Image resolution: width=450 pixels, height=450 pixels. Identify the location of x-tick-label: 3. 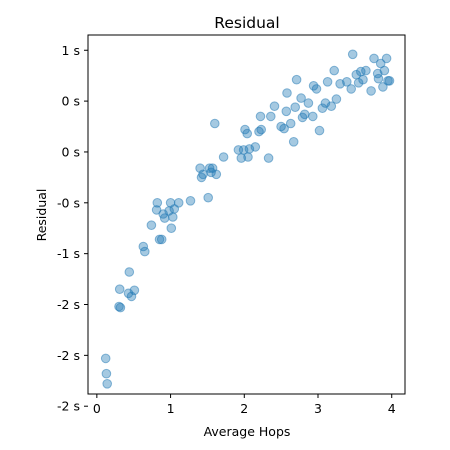
(318, 408).